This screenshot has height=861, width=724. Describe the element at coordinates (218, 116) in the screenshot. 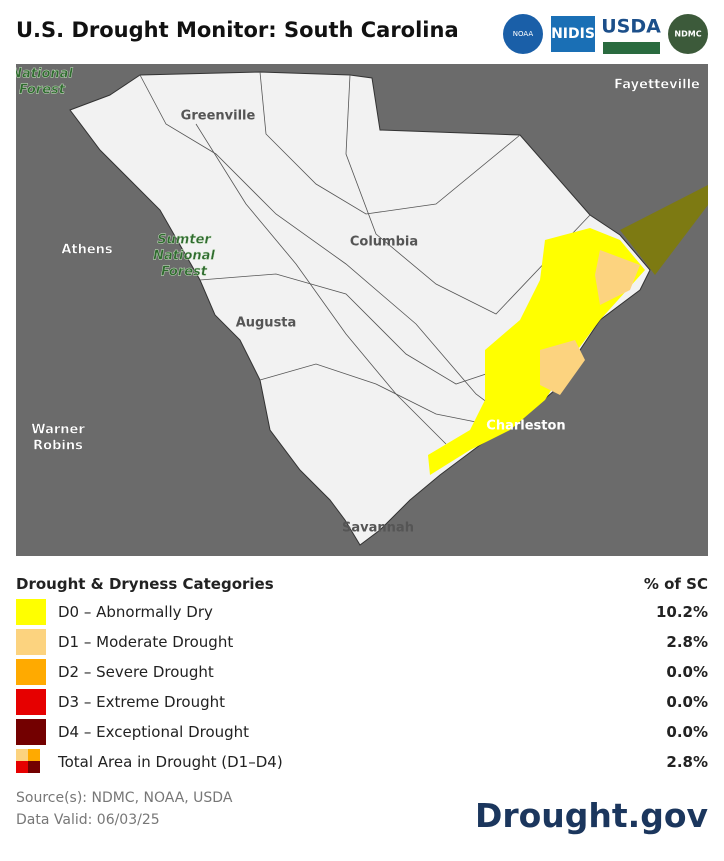

I see `map-label: Greenville` at that location.